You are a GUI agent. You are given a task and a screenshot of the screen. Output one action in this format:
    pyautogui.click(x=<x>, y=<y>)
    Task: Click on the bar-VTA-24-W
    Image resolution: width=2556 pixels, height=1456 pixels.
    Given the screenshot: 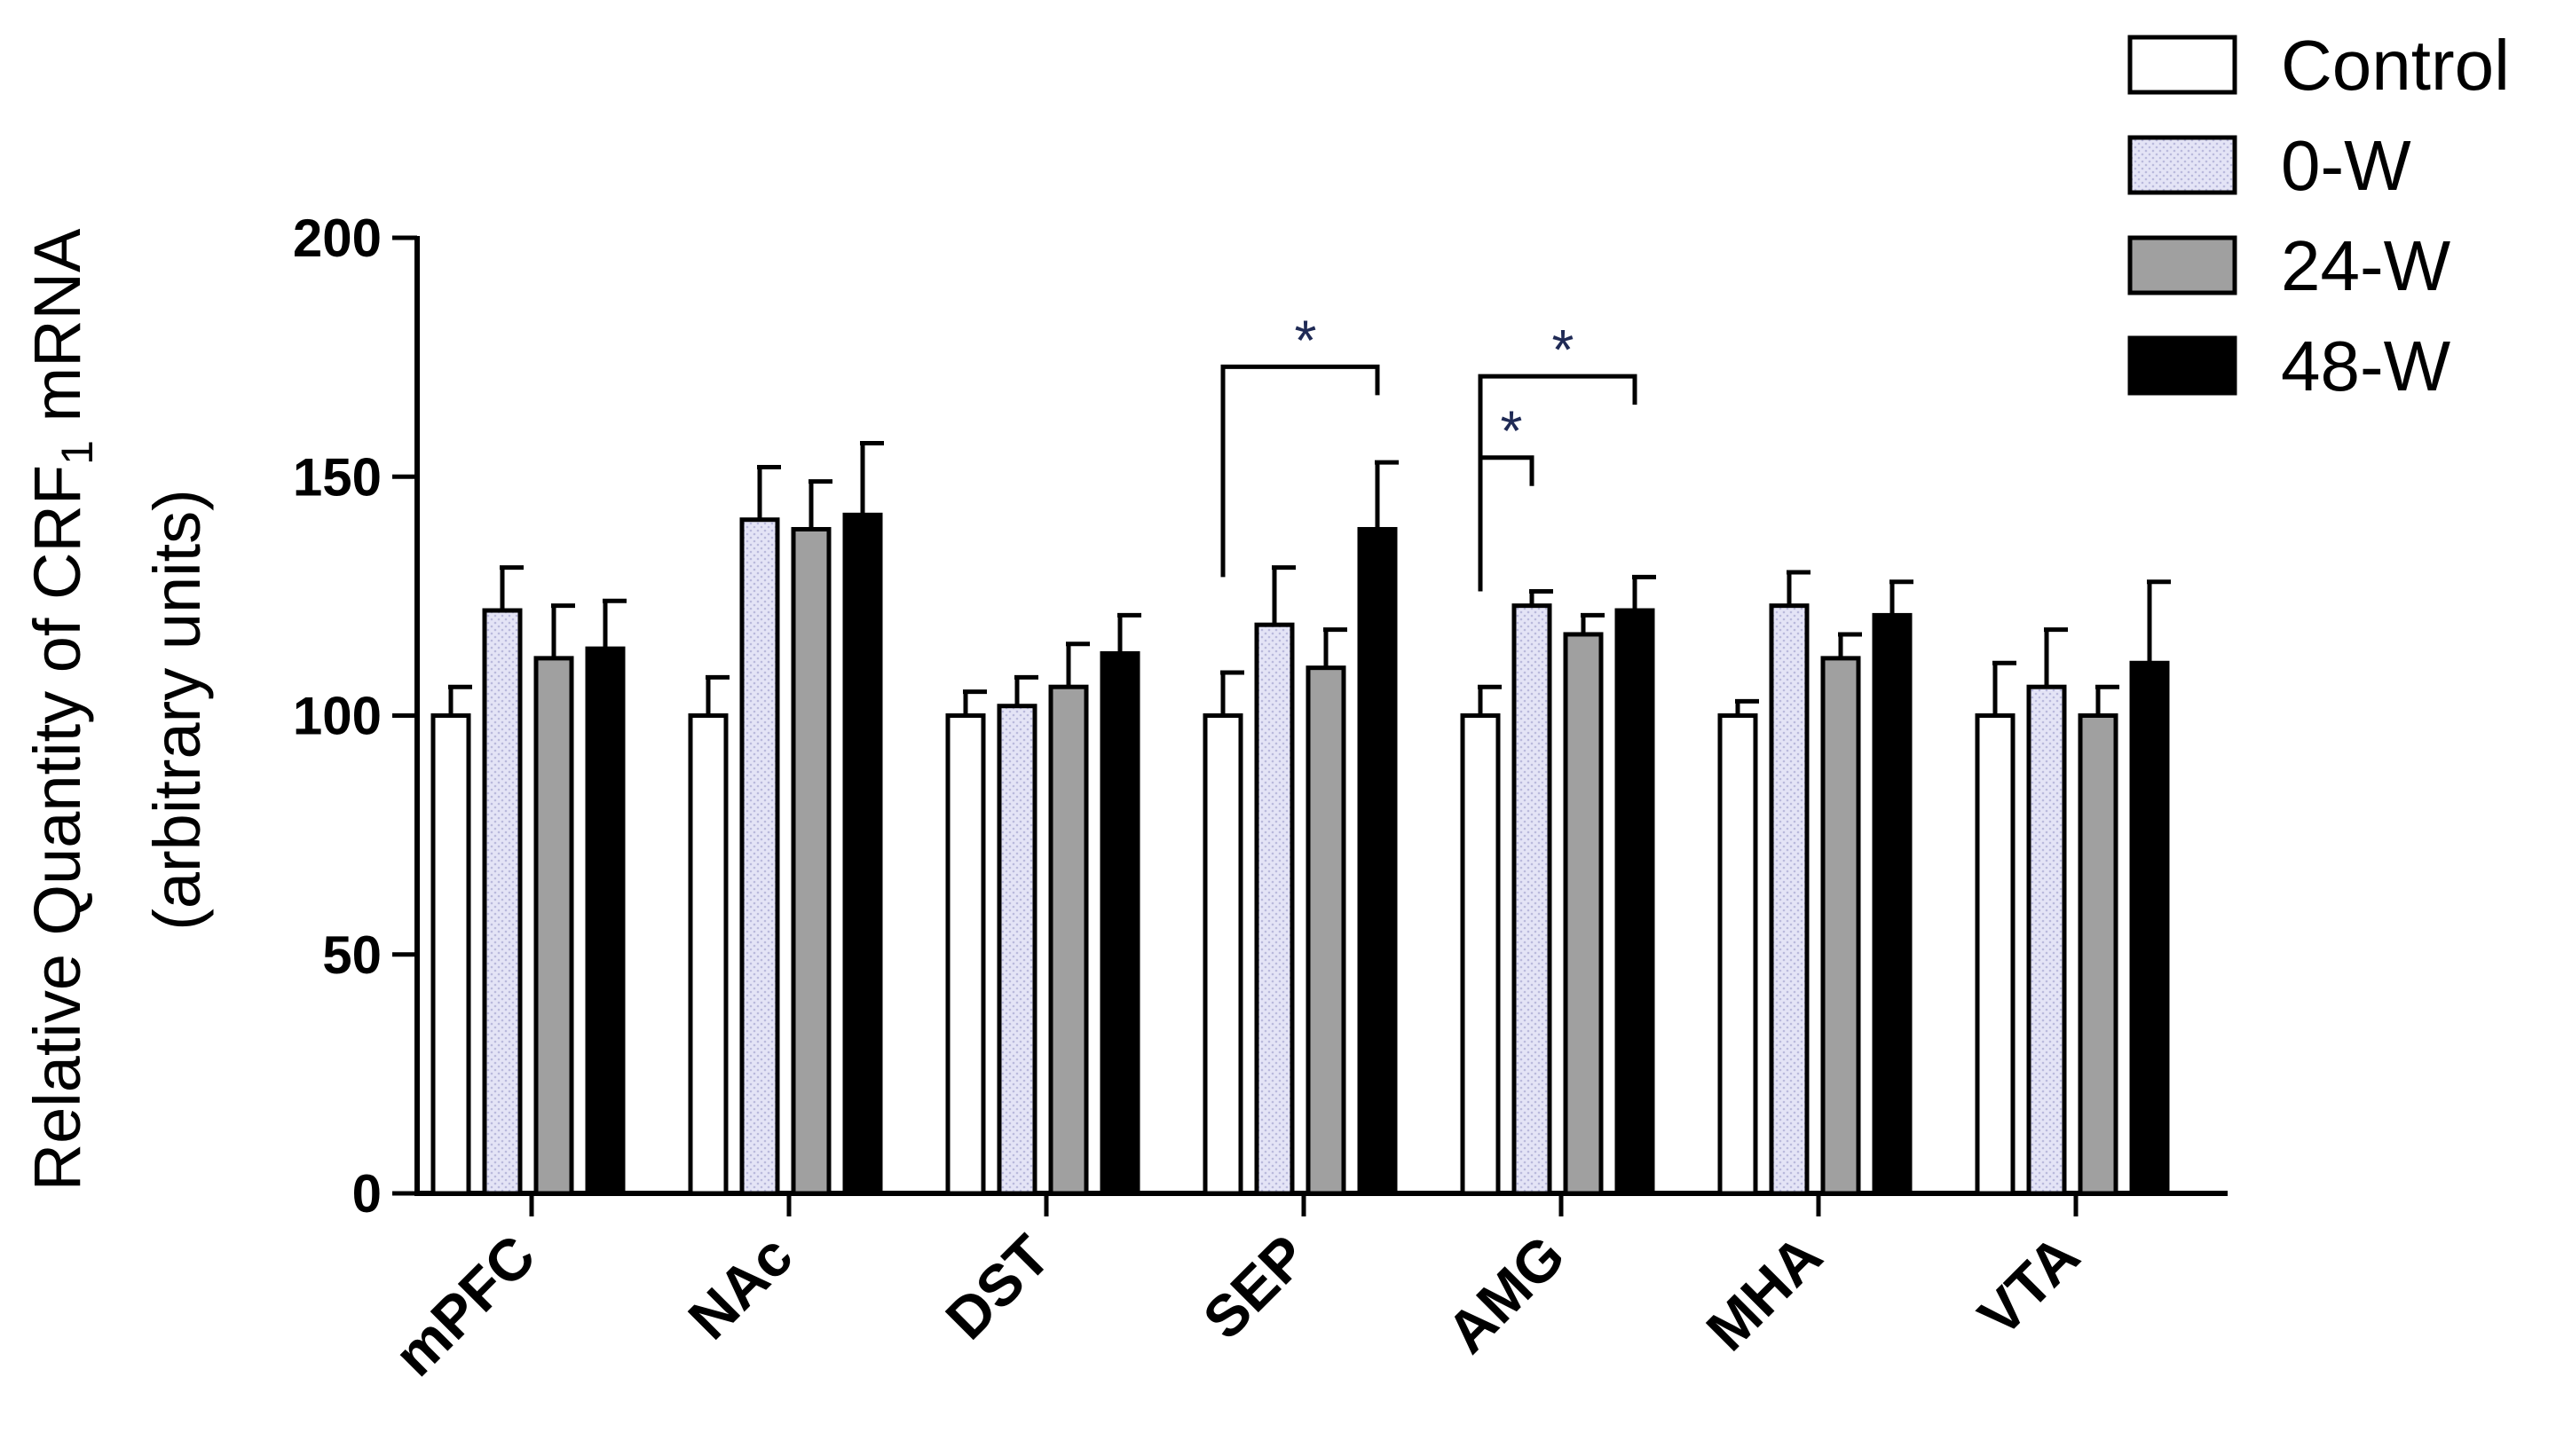 What is the action you would take?
    pyautogui.click(x=2098, y=954)
    